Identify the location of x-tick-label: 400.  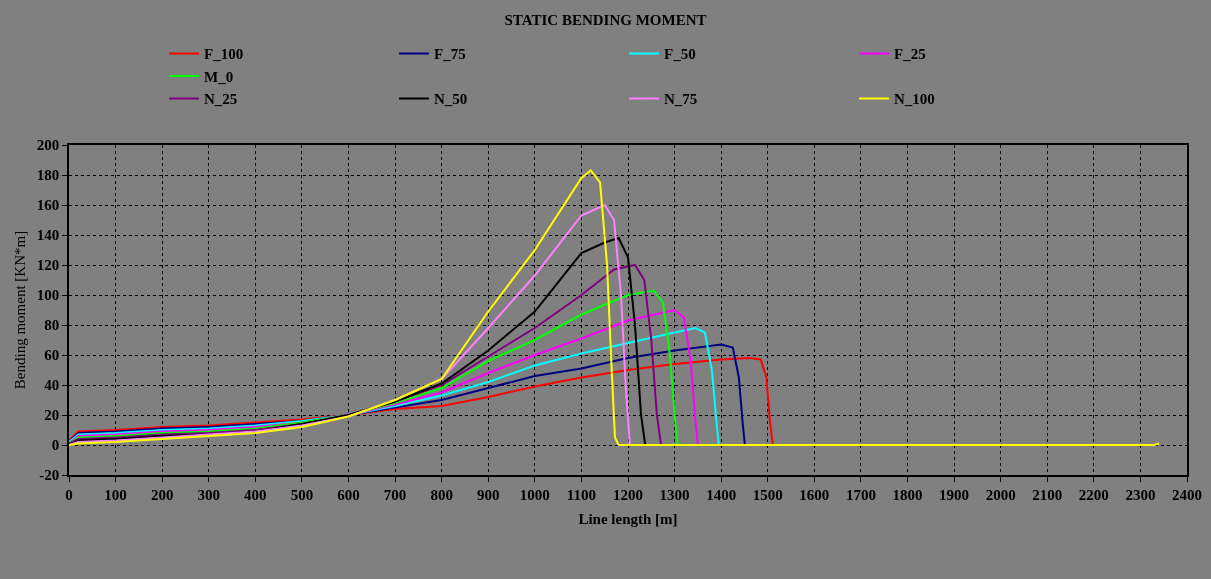
(255, 494).